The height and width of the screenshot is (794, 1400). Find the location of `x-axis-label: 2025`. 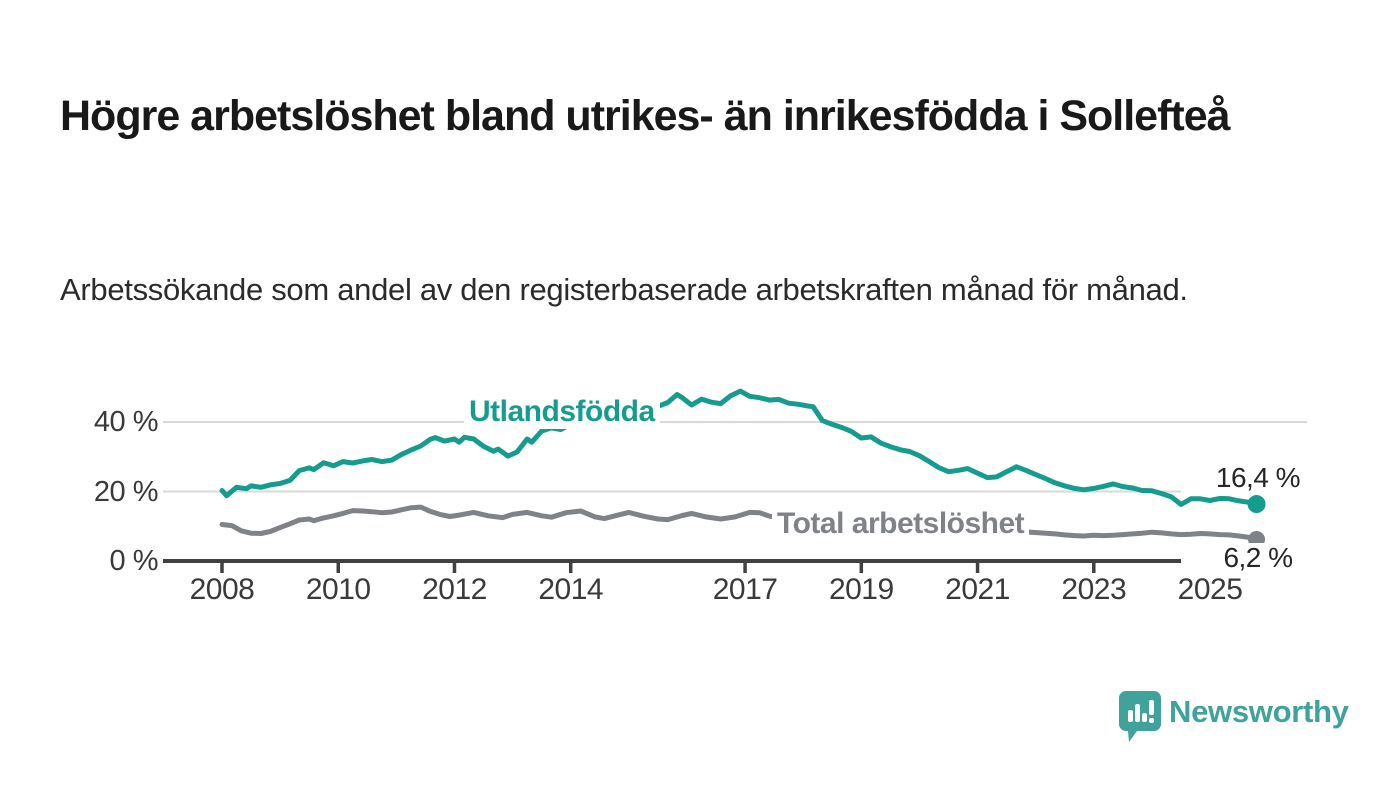

x-axis-label: 2025 is located at coordinates (1210, 589).